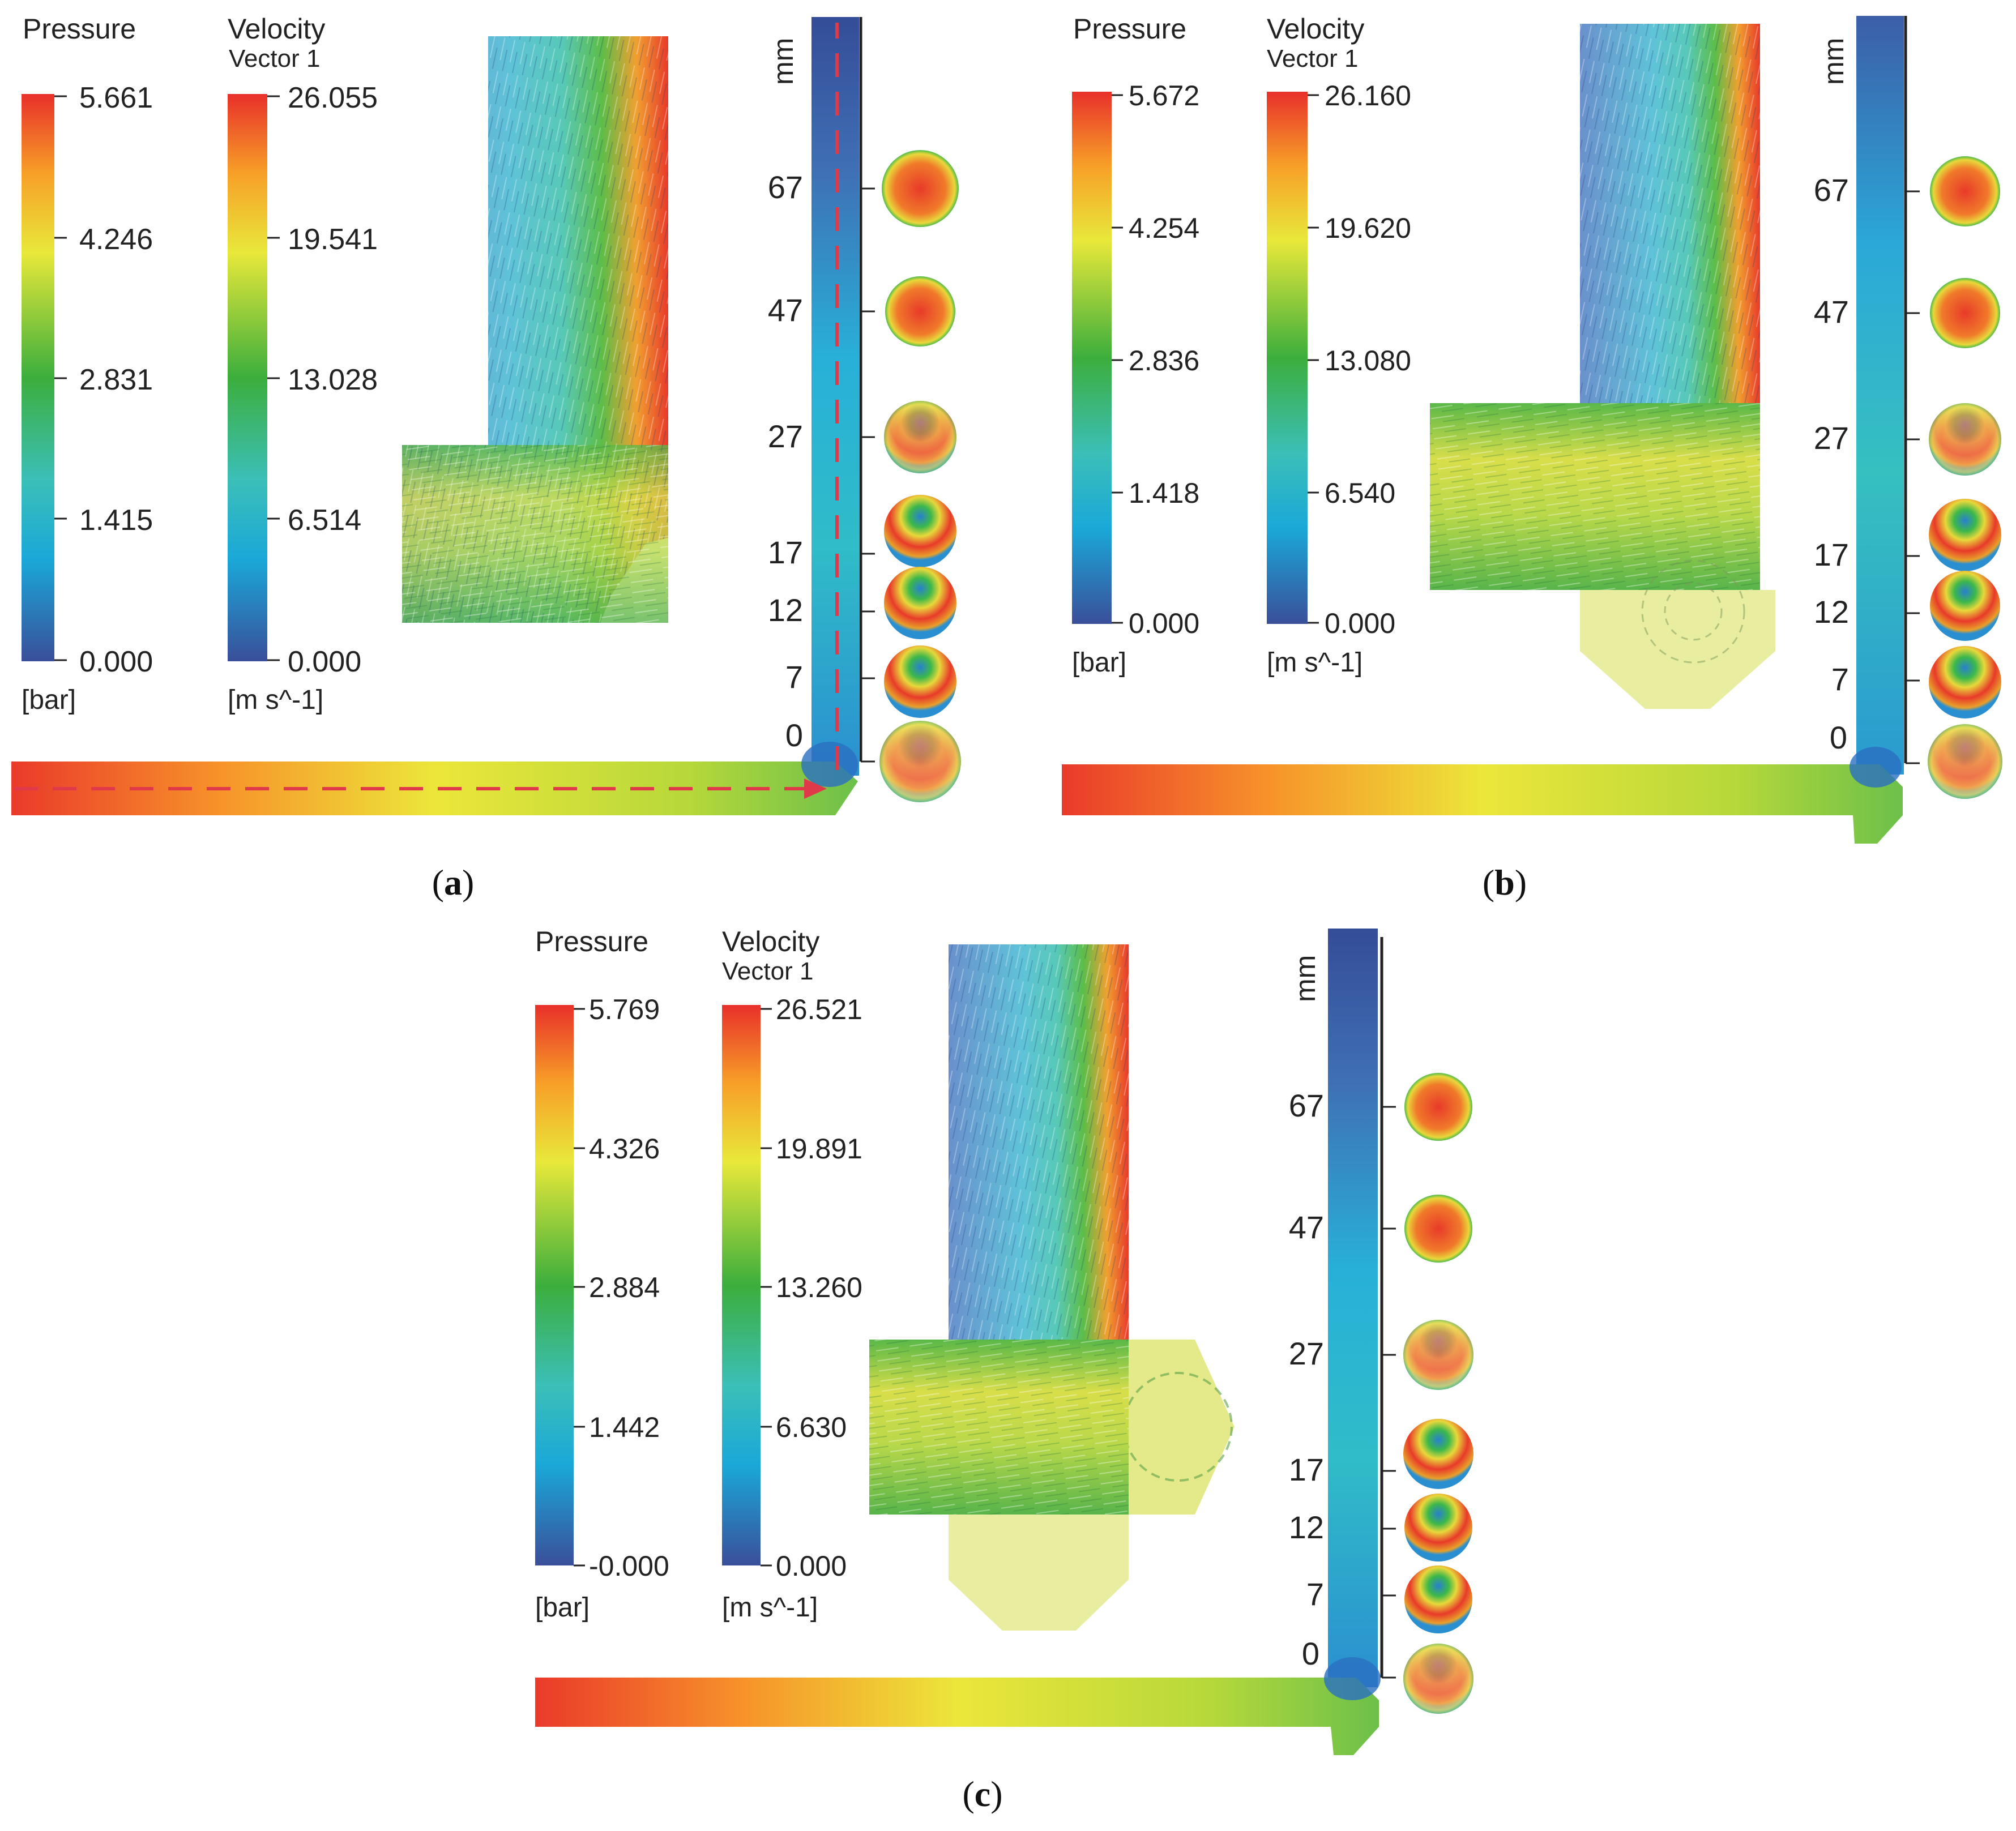 The image size is (2016, 1831). I want to click on pressure-tick-label: 2.836, so click(1164, 361).